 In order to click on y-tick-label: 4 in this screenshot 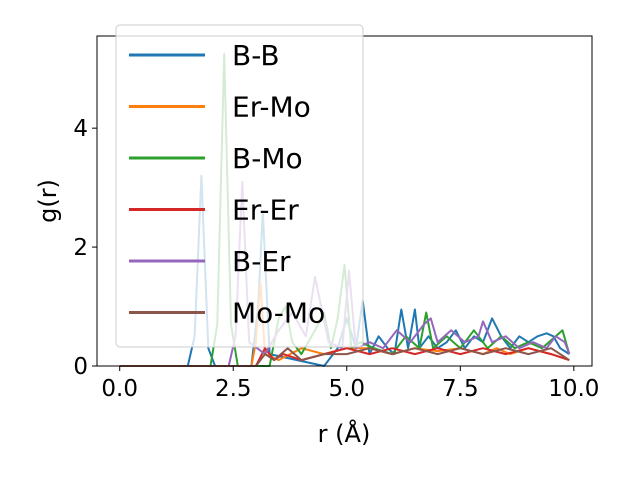, I will do `click(80, 129)`.